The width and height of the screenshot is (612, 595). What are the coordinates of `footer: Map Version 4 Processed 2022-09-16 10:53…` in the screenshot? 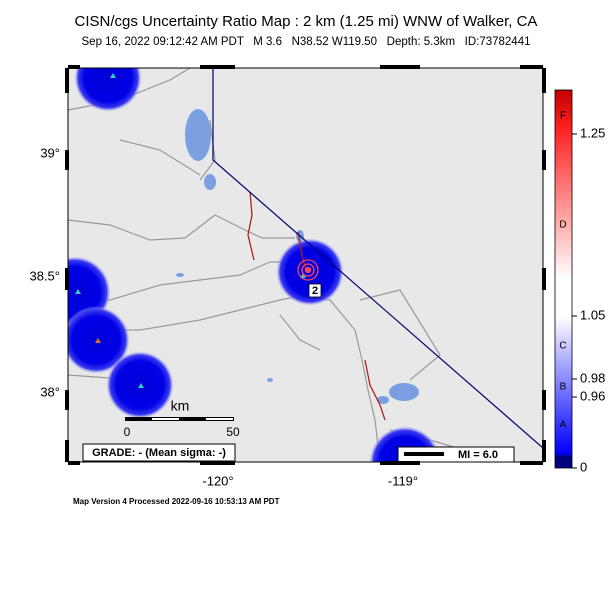 It's located at (176, 501).